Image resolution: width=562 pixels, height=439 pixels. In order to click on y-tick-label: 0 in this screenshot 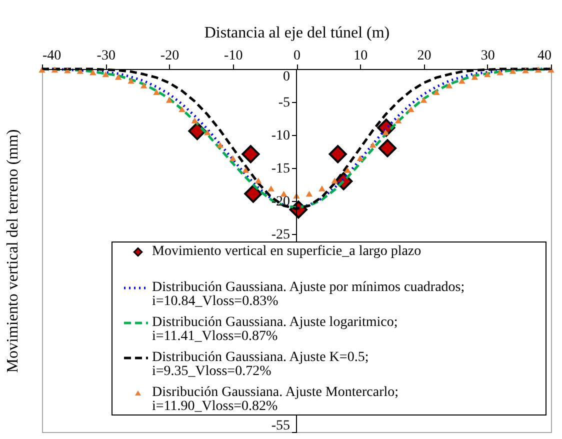, I will do `click(286, 77)`.